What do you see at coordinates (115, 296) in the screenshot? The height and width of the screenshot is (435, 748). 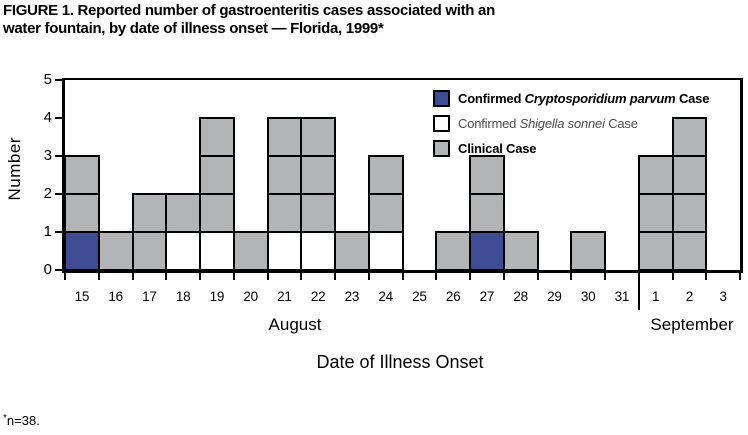 I see `x-tick-label: 16` at bounding box center [115, 296].